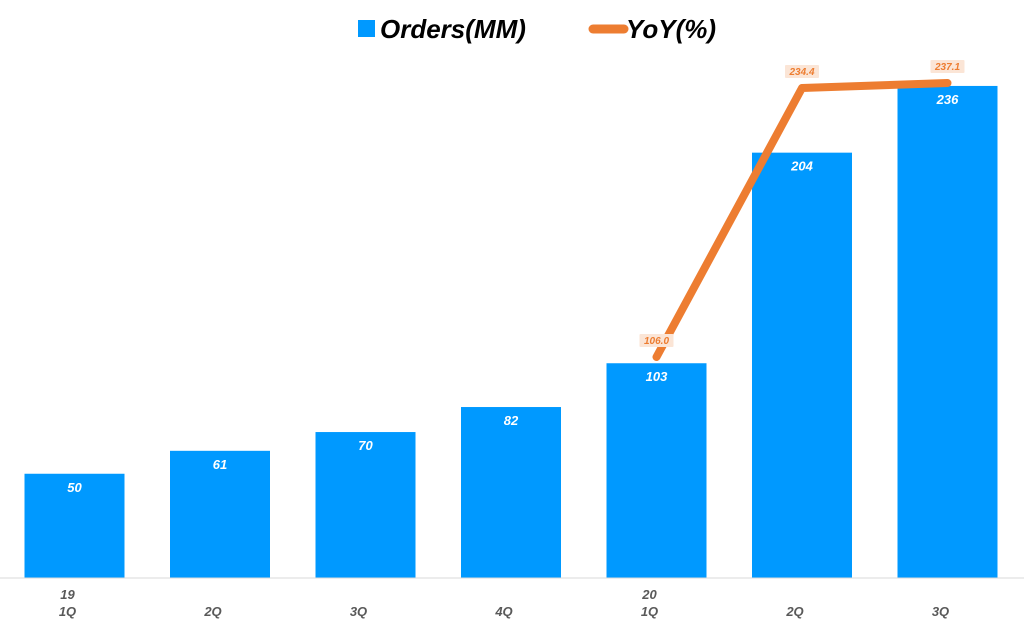 The height and width of the screenshot is (634, 1024). Describe the element at coordinates (220, 464) in the screenshot. I see `bar-value-label: 61` at that location.